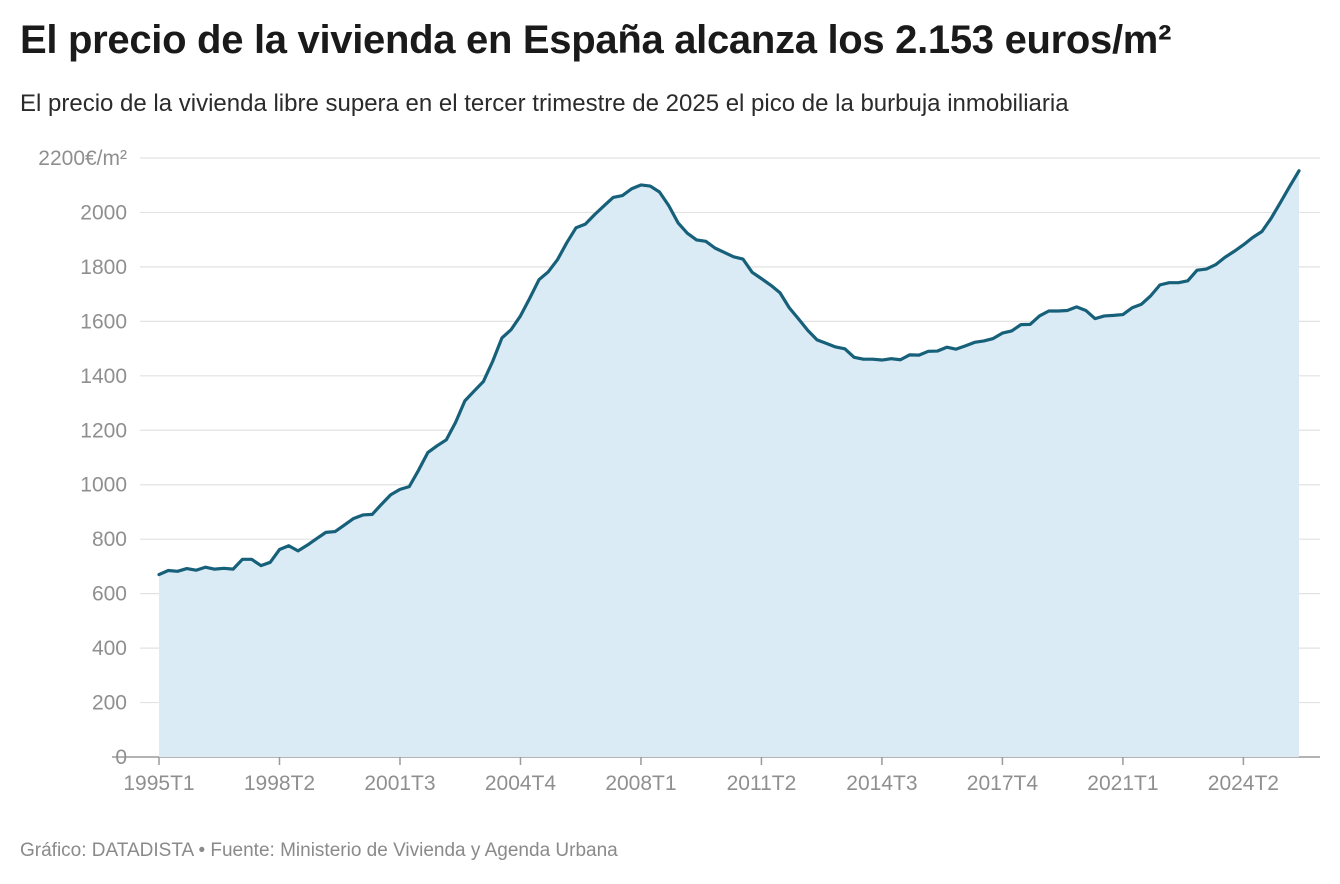 The width and height of the screenshot is (1340, 884). Describe the element at coordinates (103, 485) in the screenshot. I see `y-tick-label-1000: 1000` at that location.